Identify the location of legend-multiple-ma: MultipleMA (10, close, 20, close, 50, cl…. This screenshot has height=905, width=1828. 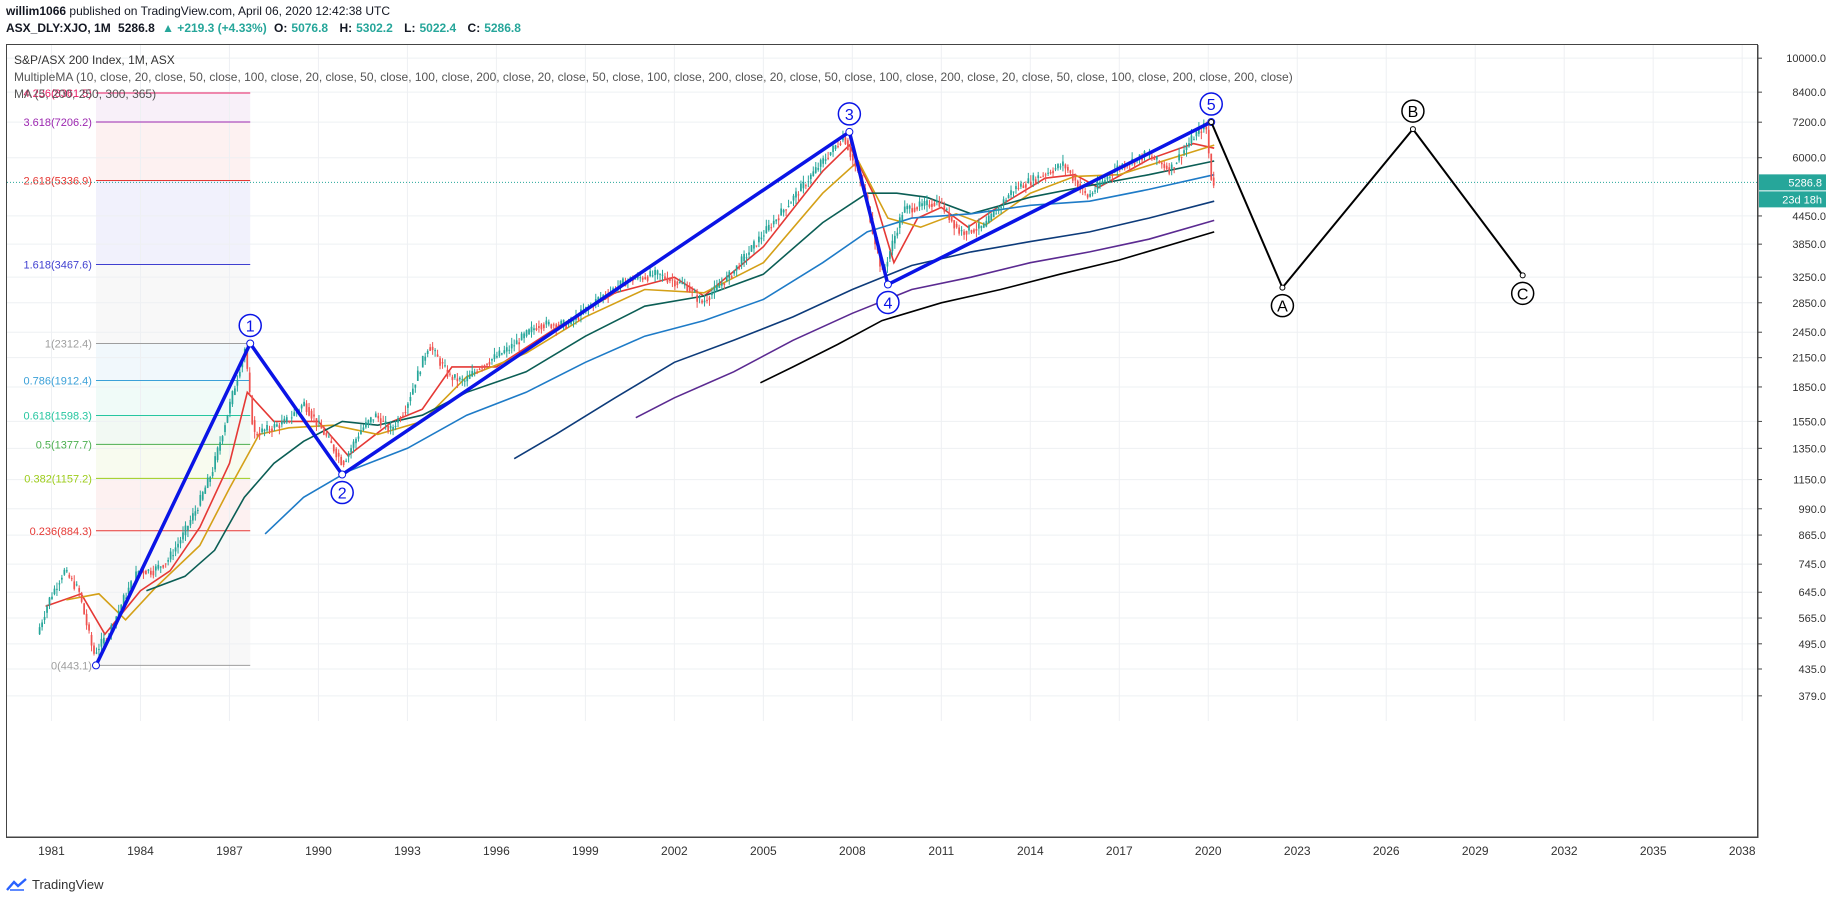
(653, 77).